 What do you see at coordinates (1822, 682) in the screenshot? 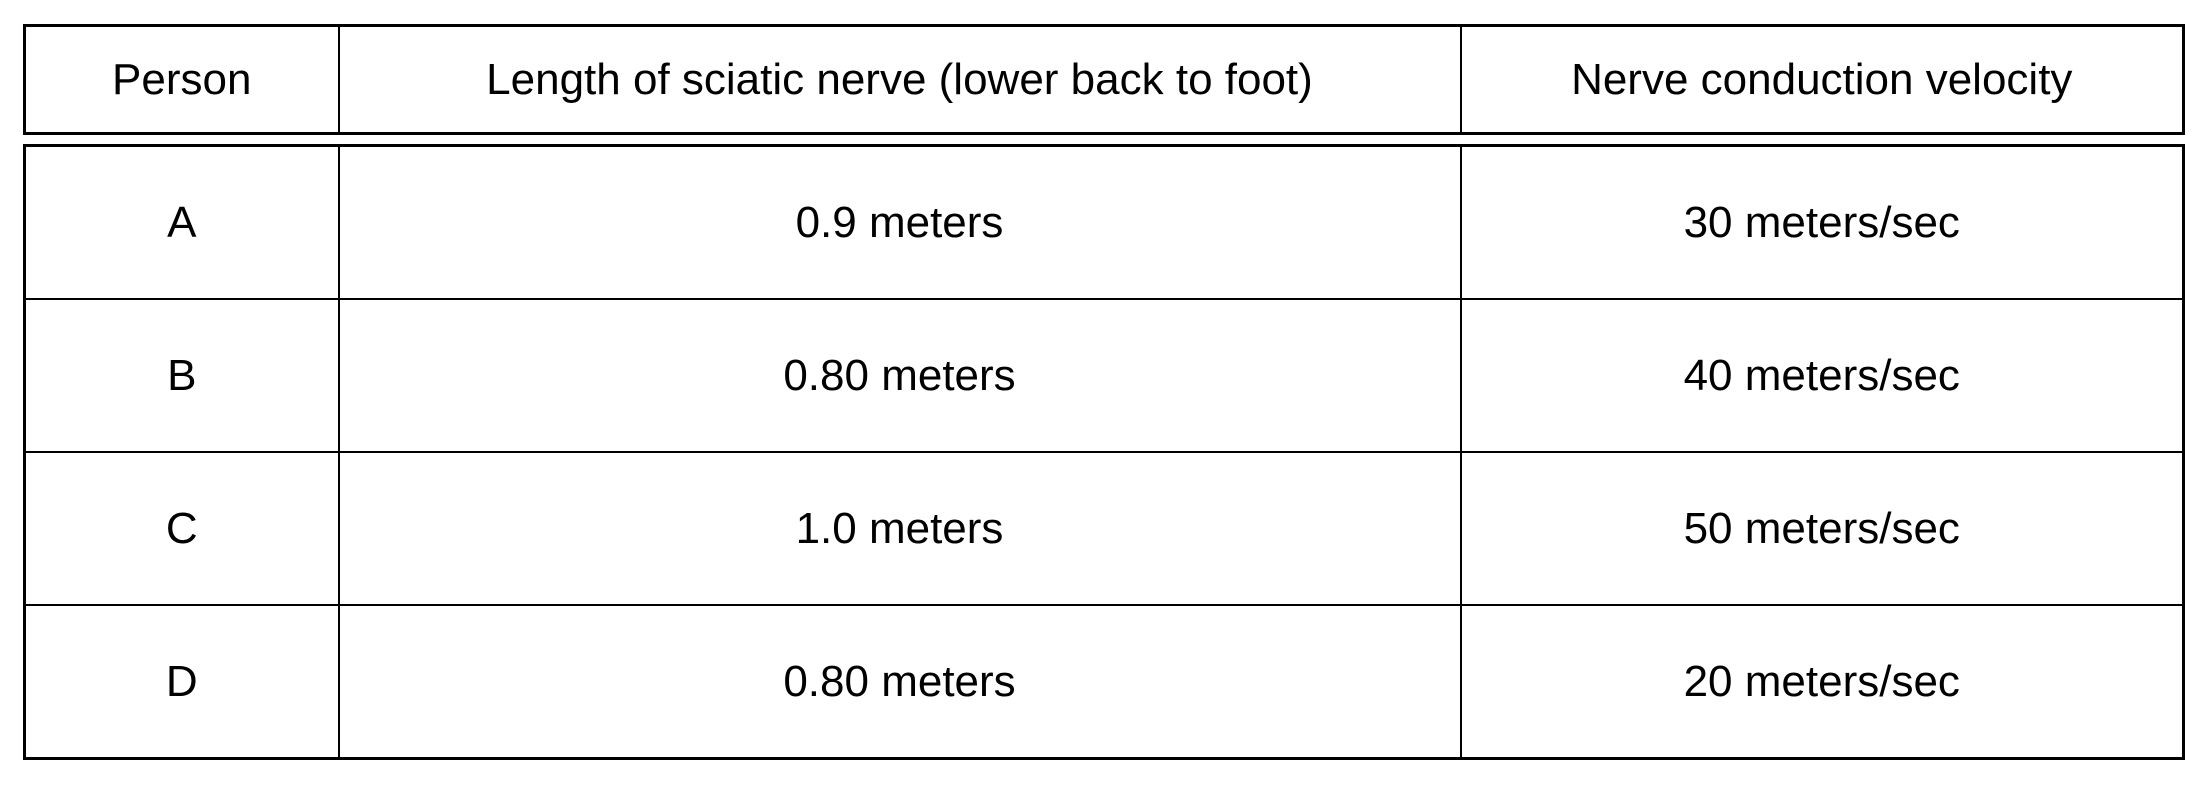
I see `cell-velocity: 20 meters/sec` at bounding box center [1822, 682].